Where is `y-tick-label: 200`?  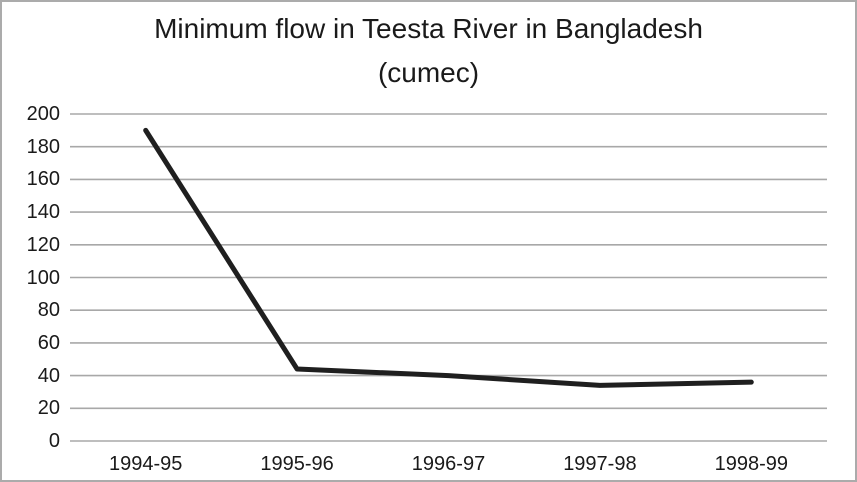
y-tick-label: 200 is located at coordinates (43, 114).